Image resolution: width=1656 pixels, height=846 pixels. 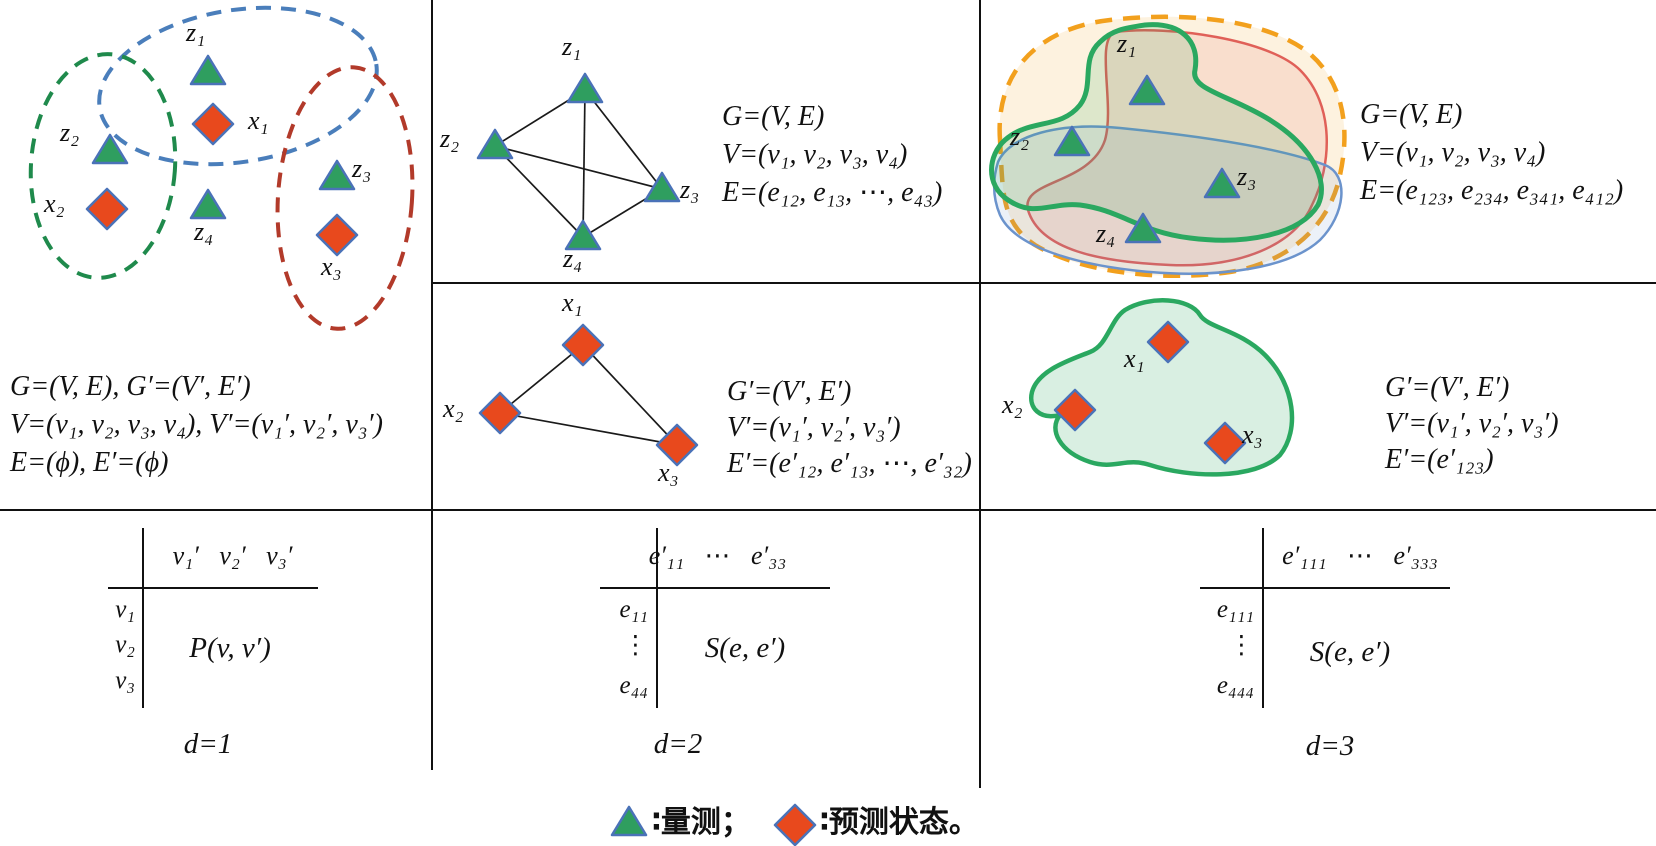 What do you see at coordinates (1241, 645) in the screenshot?
I see `matrix3-row-header: ⋮` at bounding box center [1241, 645].